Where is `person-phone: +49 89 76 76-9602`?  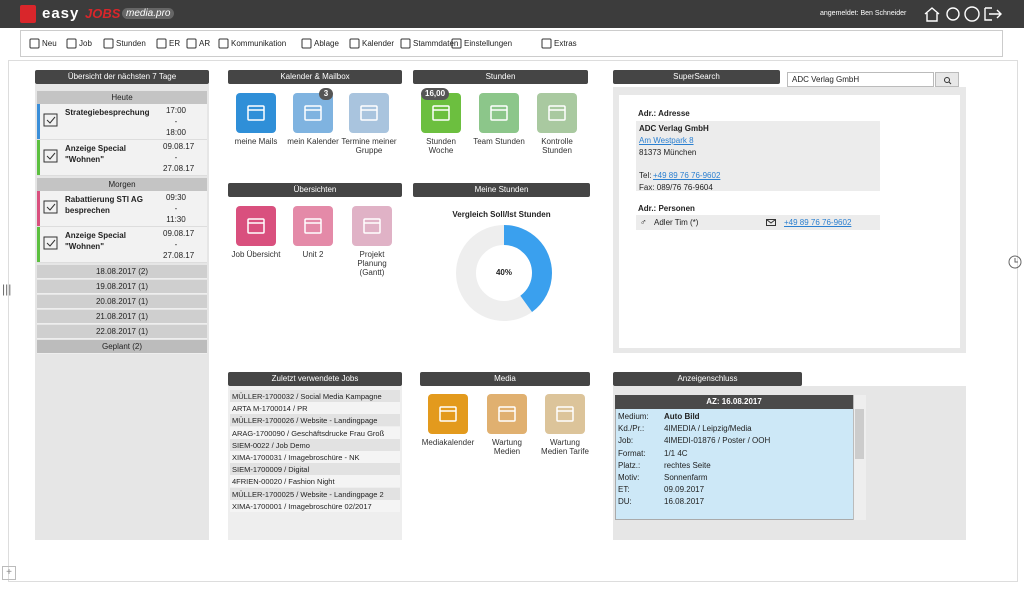
person-phone: +49 89 76 76-9602 is located at coordinates (818, 222).